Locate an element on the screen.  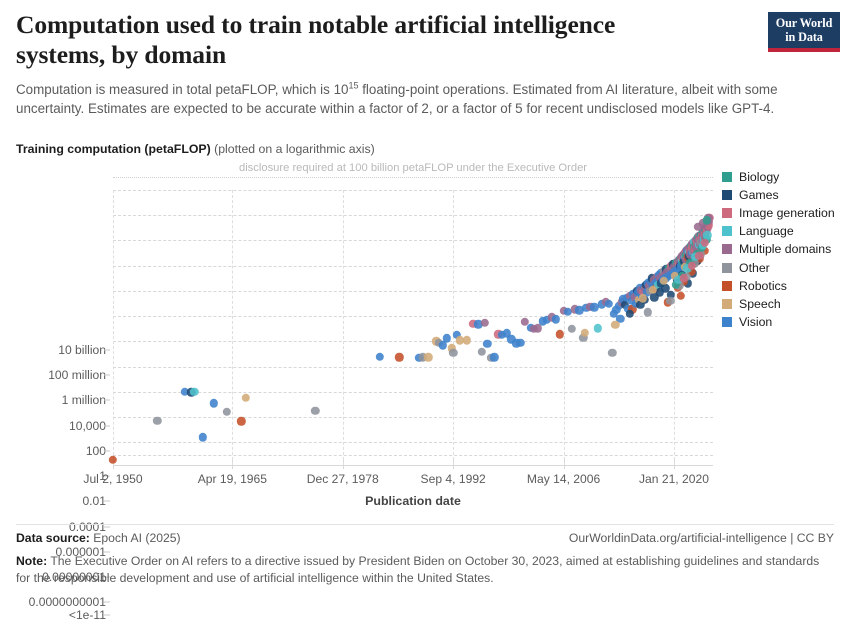
legend-item-vision: Vision is located at coordinates (786, 322).